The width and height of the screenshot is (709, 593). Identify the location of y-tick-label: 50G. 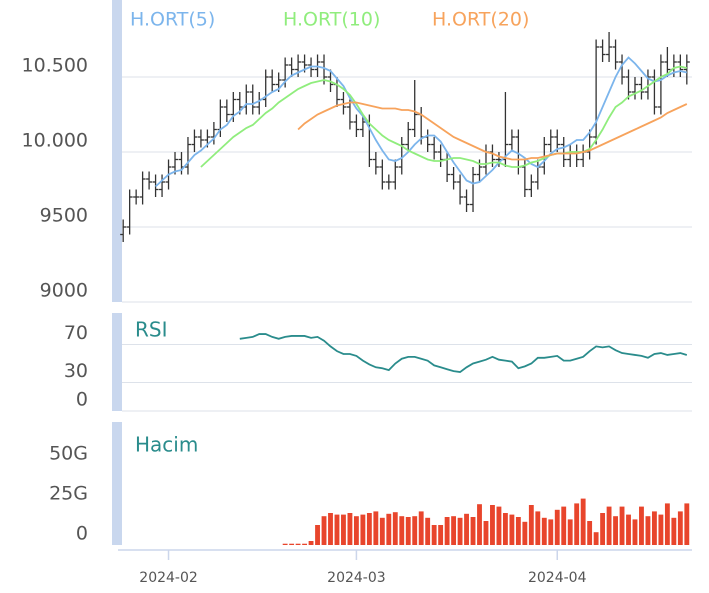
(68, 454).